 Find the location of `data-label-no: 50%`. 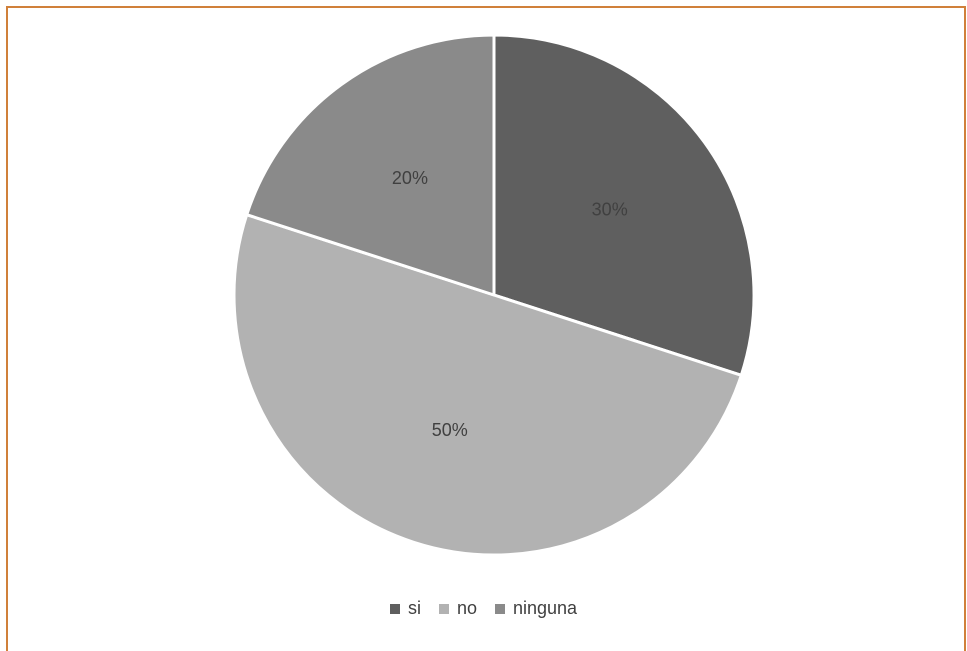

data-label-no: 50% is located at coordinates (450, 430).